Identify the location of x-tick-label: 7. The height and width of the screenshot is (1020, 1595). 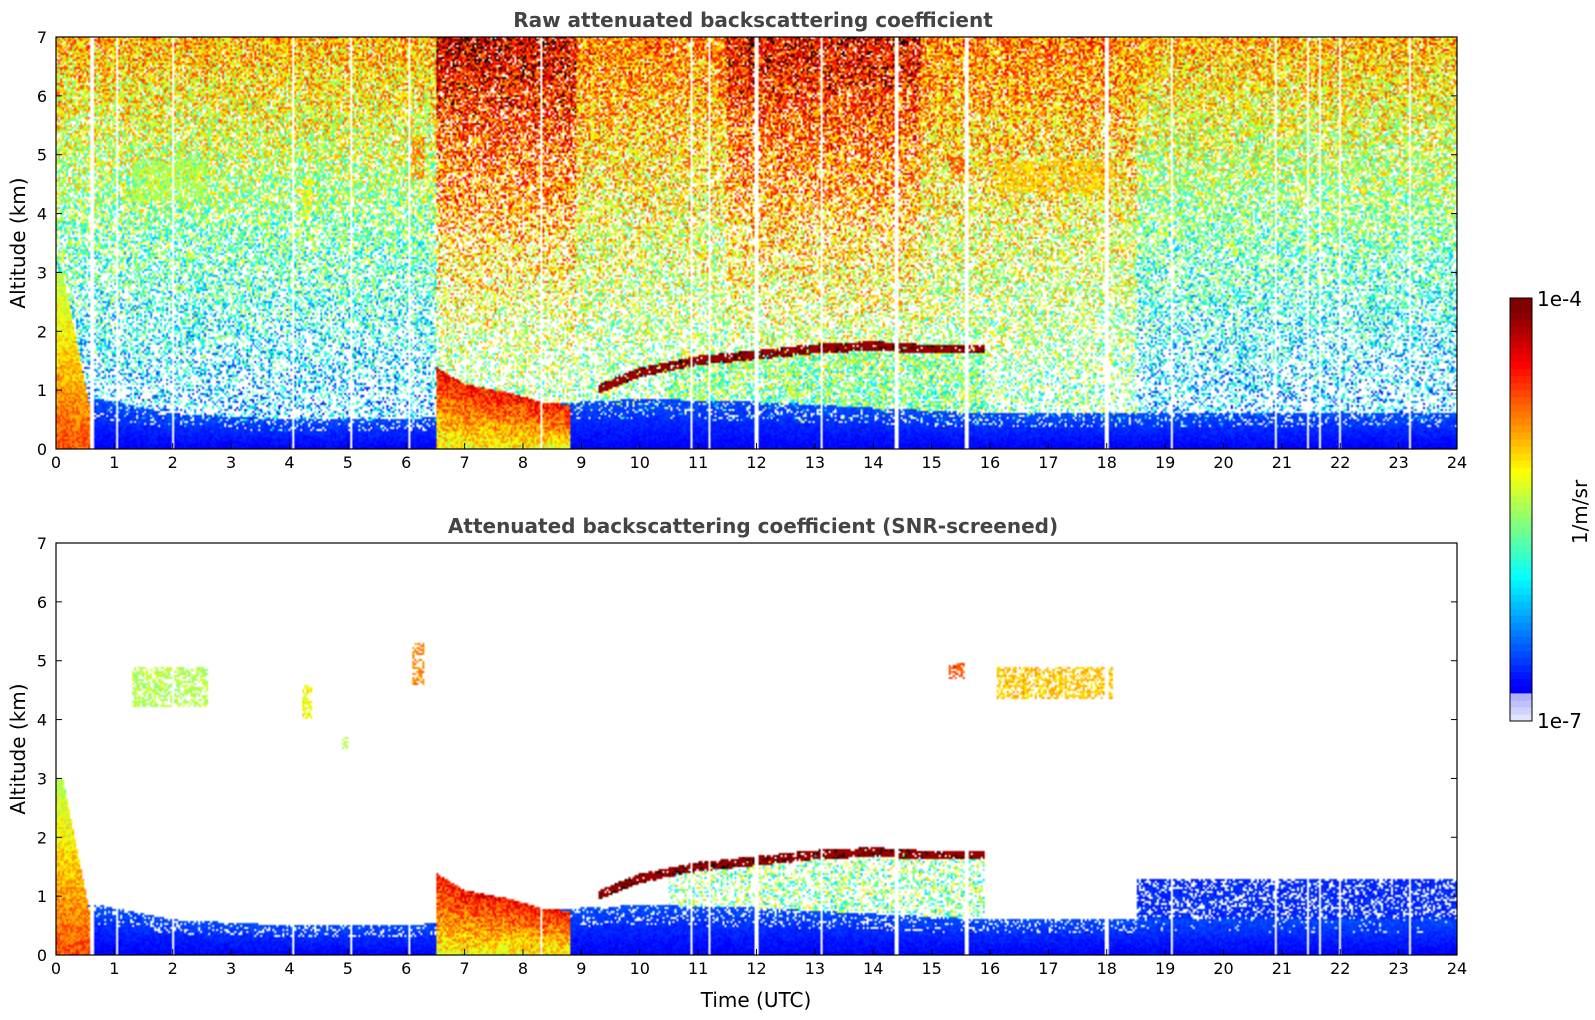
(465, 968).